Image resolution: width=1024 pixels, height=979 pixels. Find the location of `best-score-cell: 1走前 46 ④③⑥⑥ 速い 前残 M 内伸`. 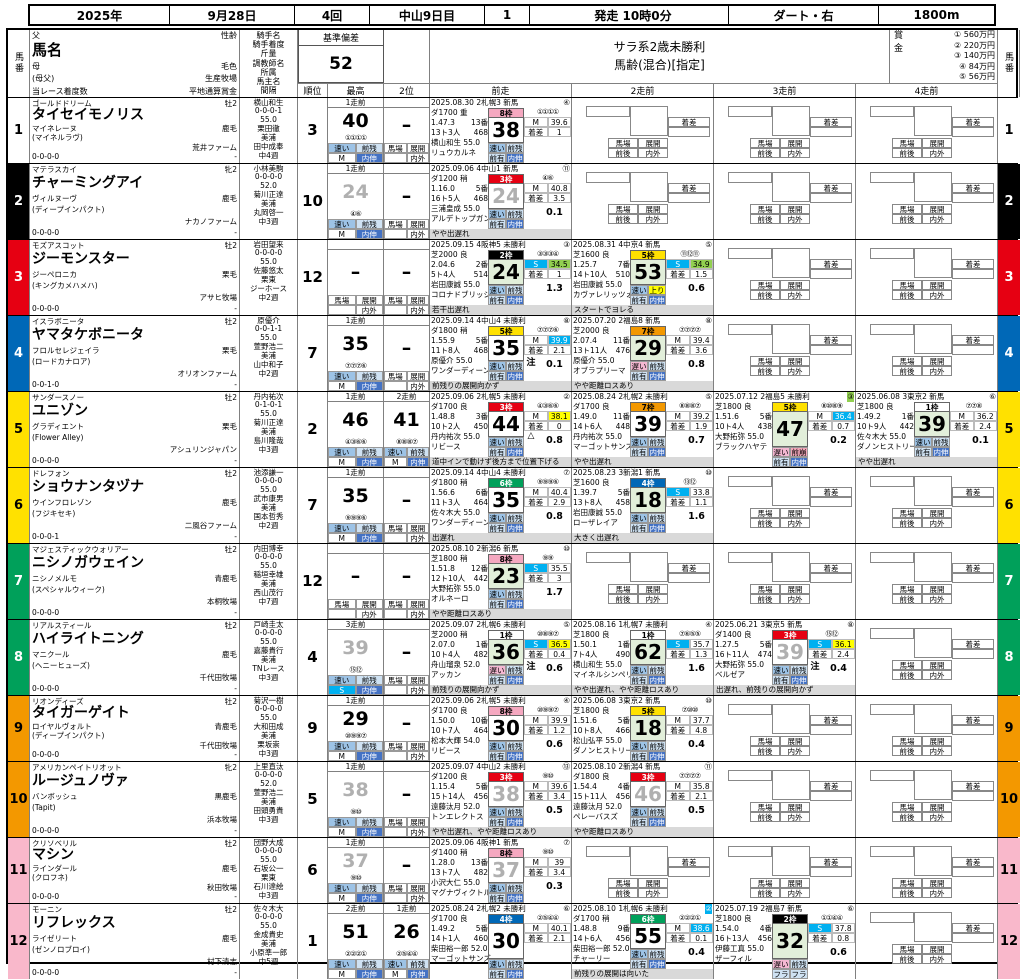

best-score-cell: 1走前 46 ④③⑥⑥ 速い 前残 M 内伸 is located at coordinates (356, 429).